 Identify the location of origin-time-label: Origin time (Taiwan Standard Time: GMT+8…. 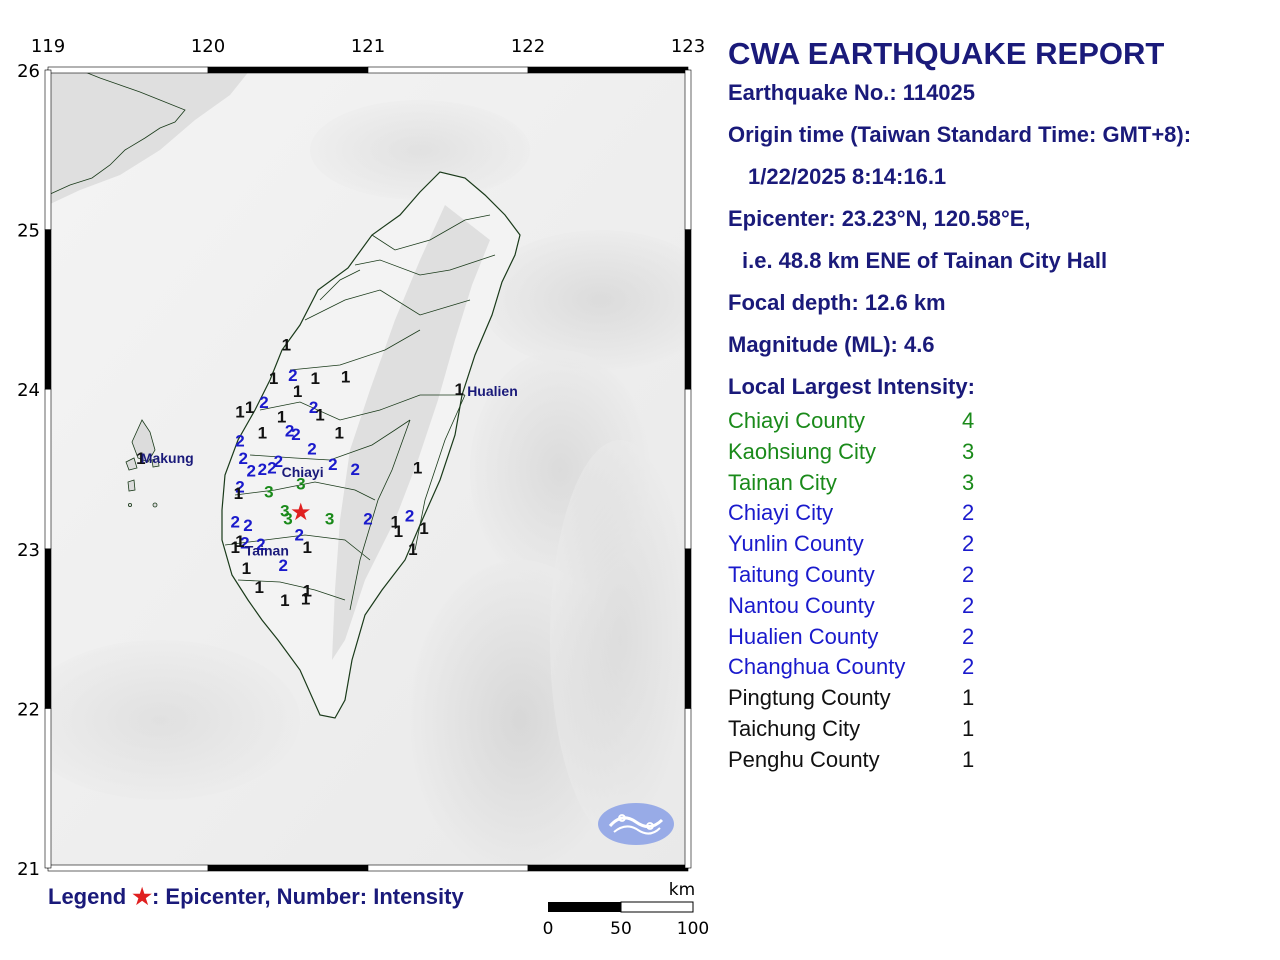
(960, 134).